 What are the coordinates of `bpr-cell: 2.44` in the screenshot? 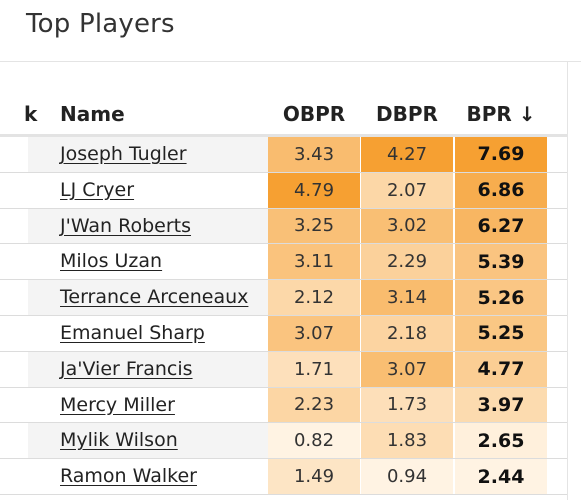 It's located at (501, 476).